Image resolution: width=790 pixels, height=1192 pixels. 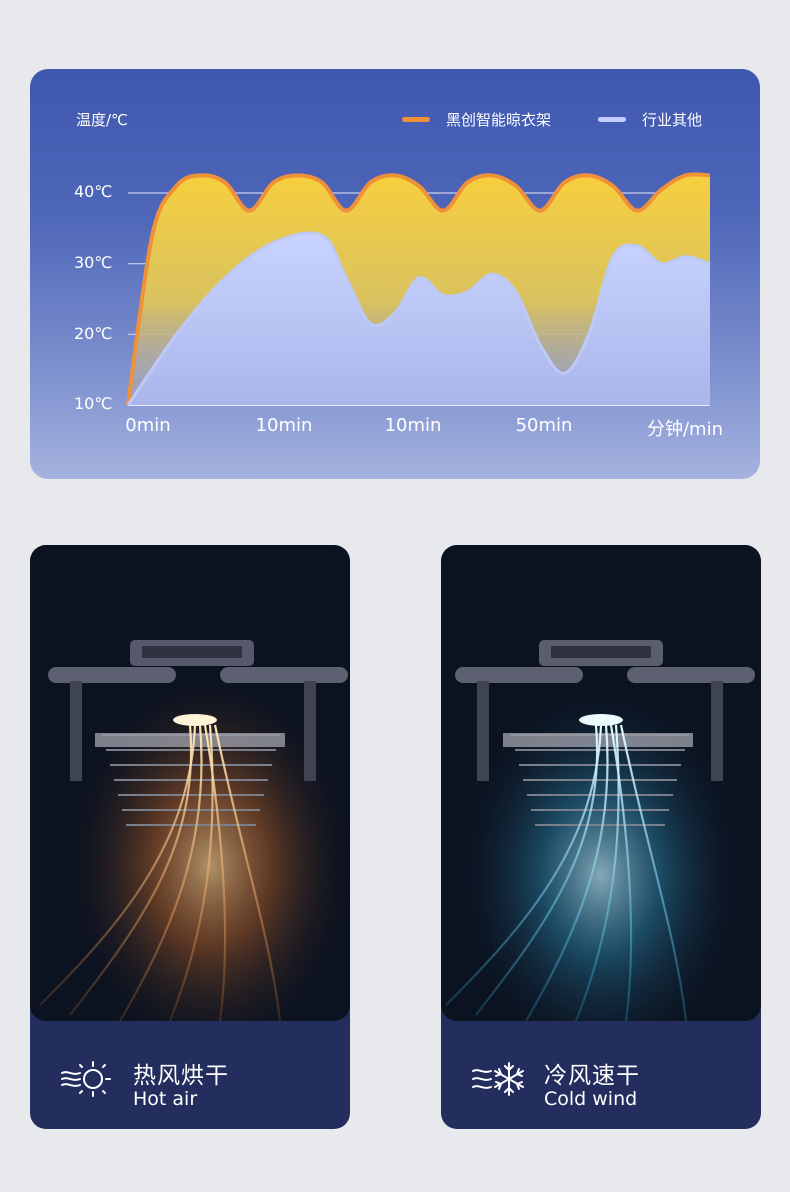 What do you see at coordinates (148, 425) in the screenshot?
I see `x-tick-label: 0min` at bounding box center [148, 425].